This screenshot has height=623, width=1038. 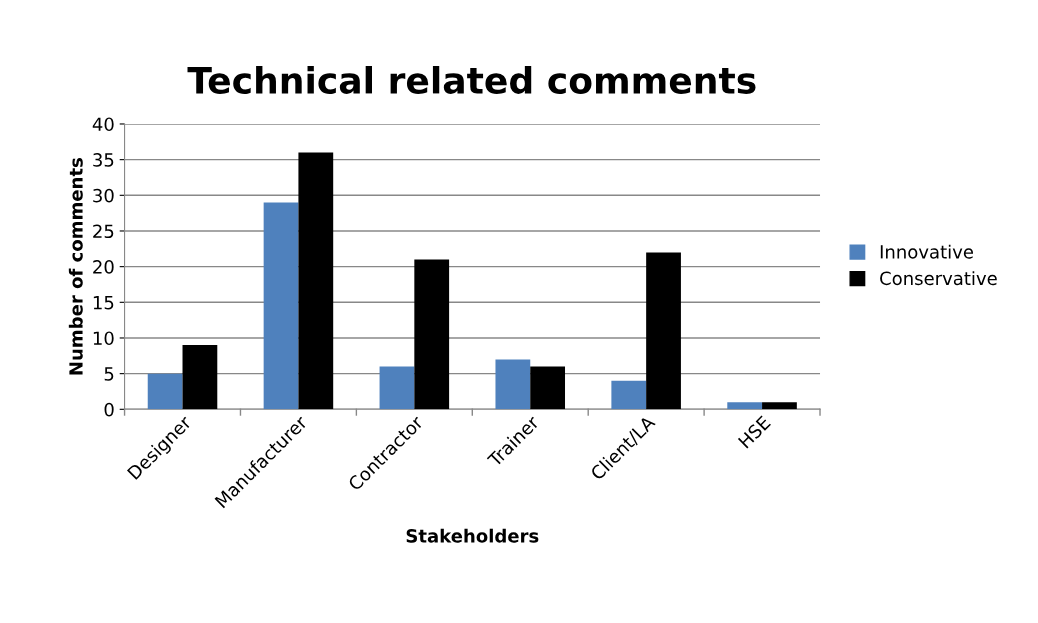 What do you see at coordinates (103, 303) in the screenshot?
I see `y-tick-label: 15` at bounding box center [103, 303].